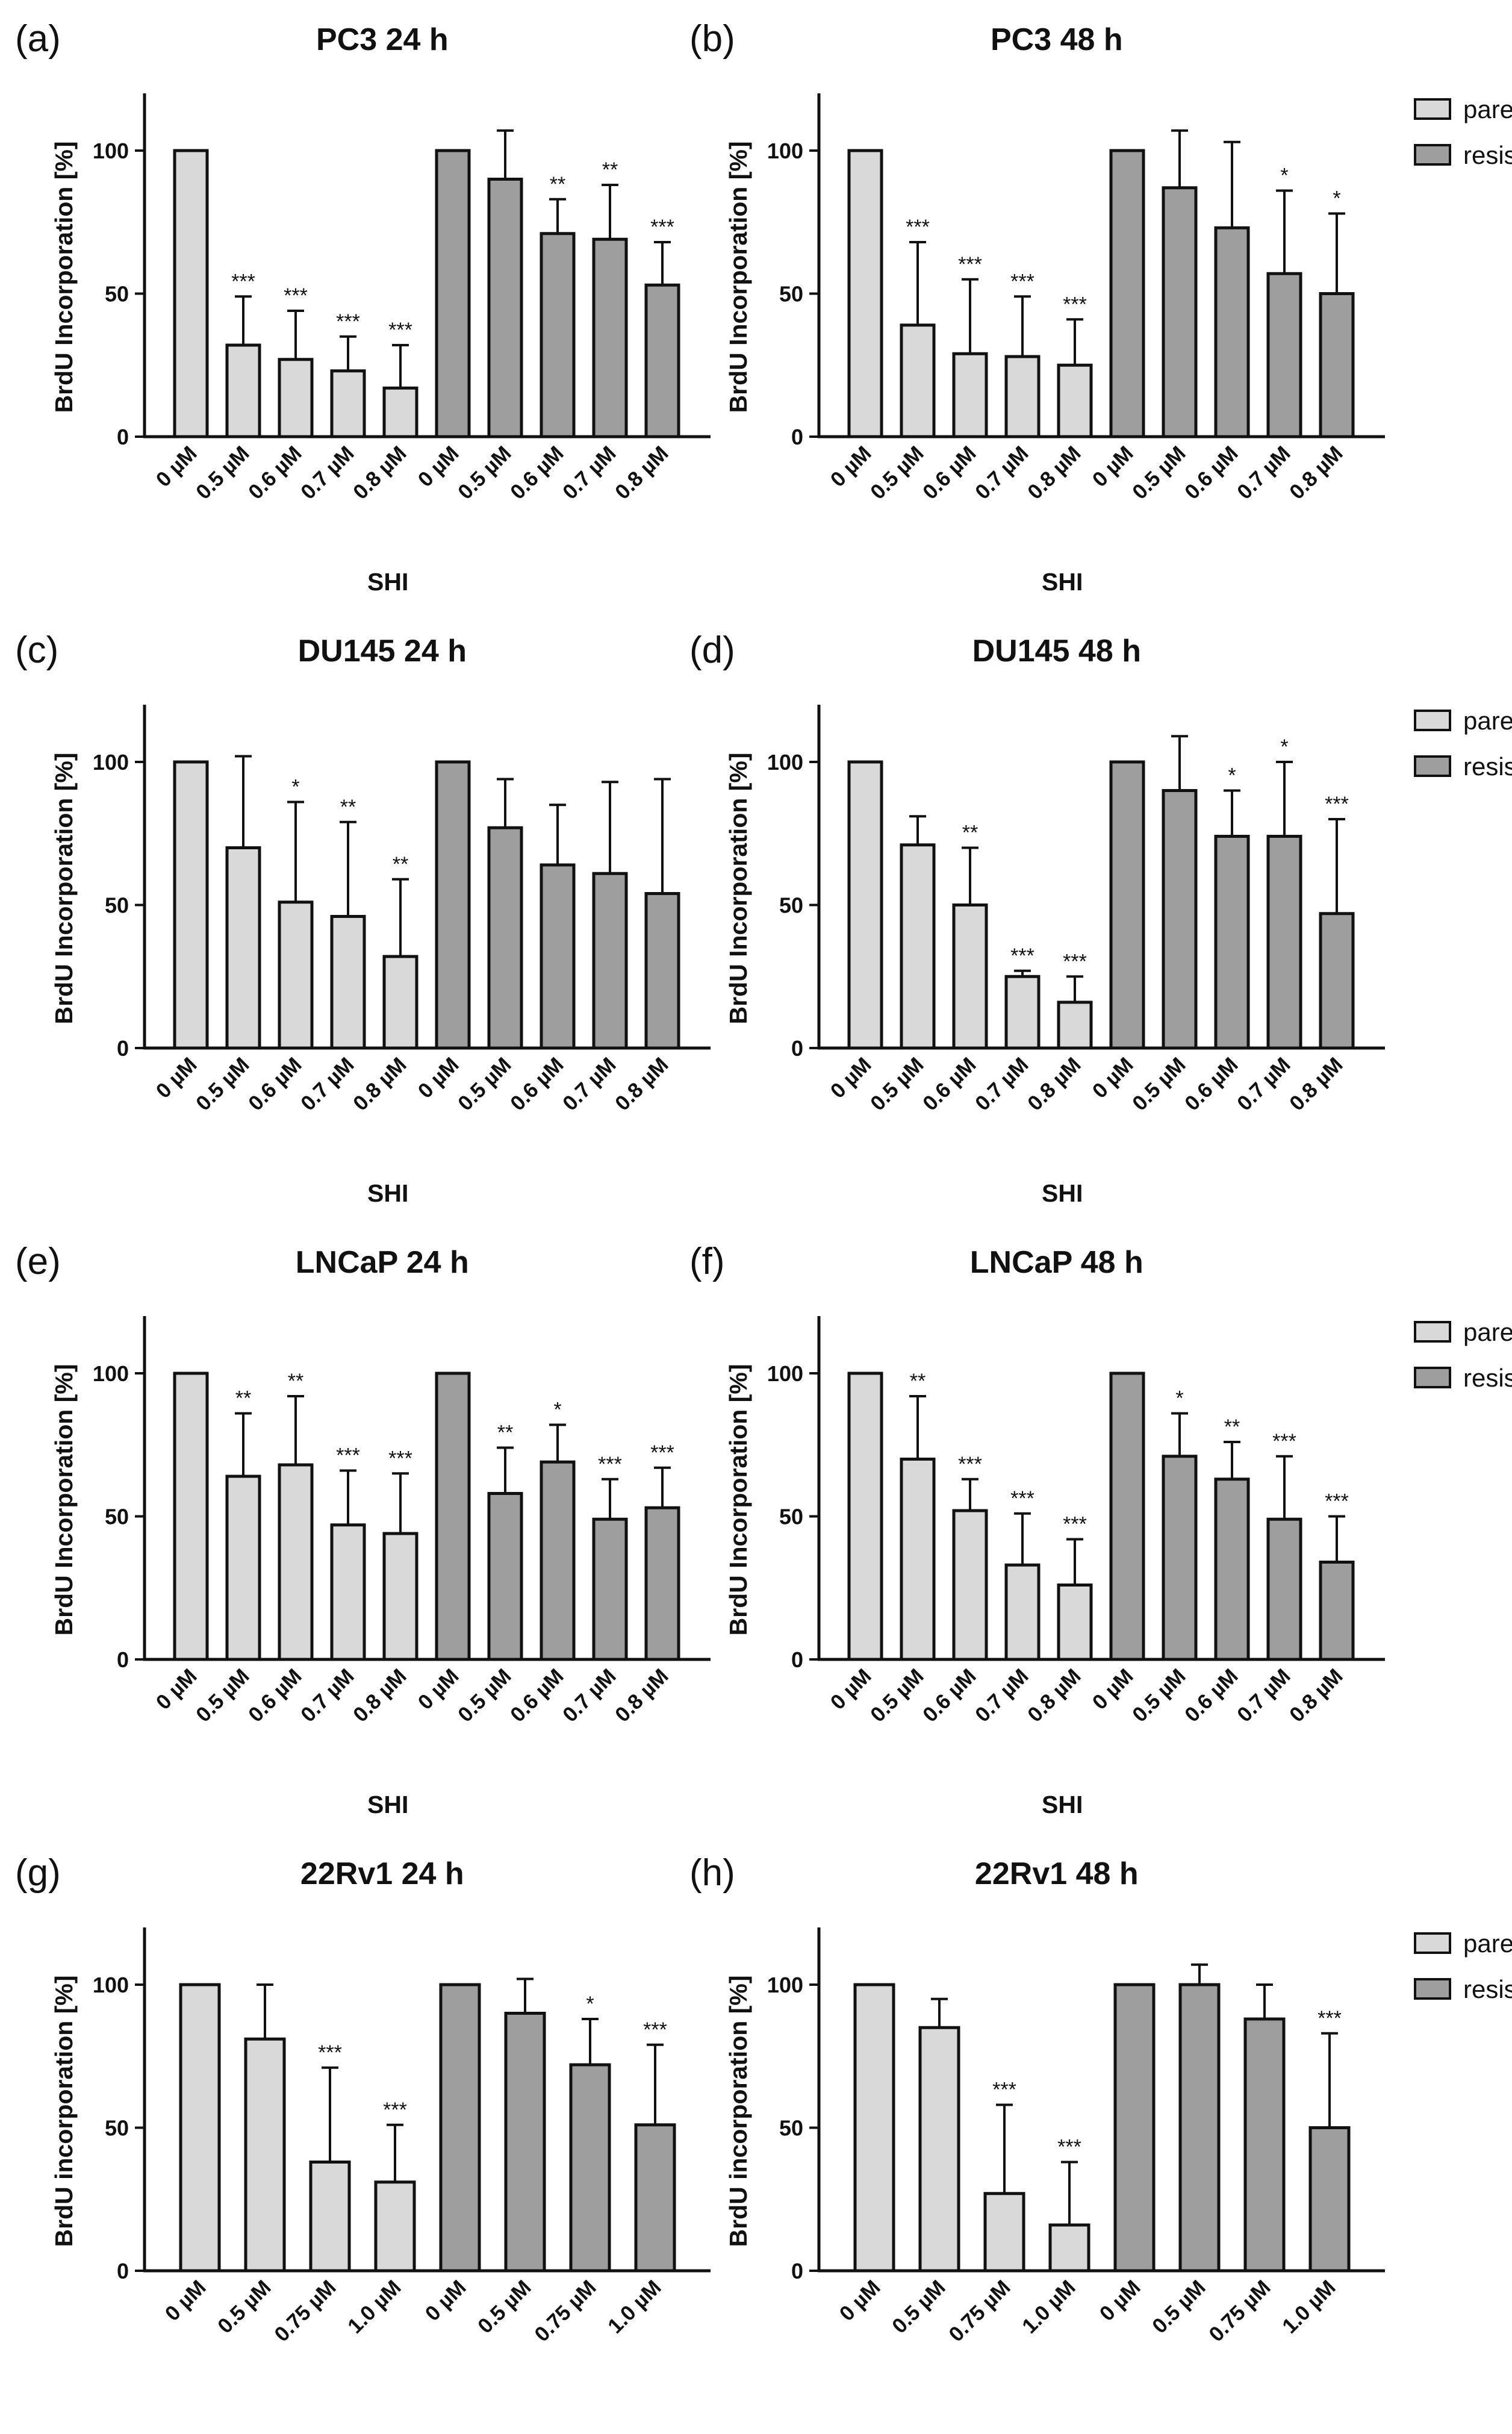 The height and width of the screenshot is (2434, 1512). Describe the element at coordinates (1120, 2301) in the screenshot. I see `x-tick-label: 0 µM` at that location.